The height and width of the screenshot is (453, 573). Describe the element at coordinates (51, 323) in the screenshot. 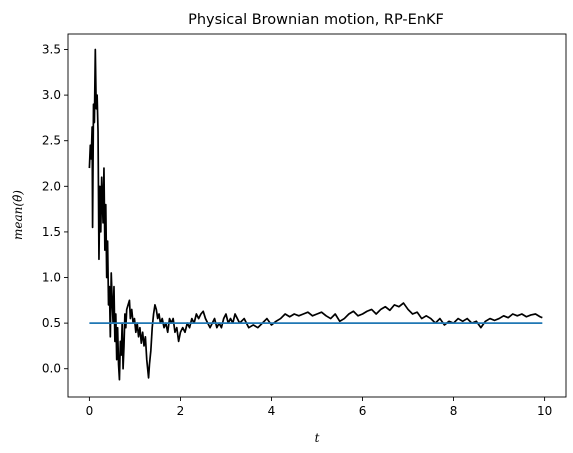

I see `y-tick-label: 0.5` at that location.